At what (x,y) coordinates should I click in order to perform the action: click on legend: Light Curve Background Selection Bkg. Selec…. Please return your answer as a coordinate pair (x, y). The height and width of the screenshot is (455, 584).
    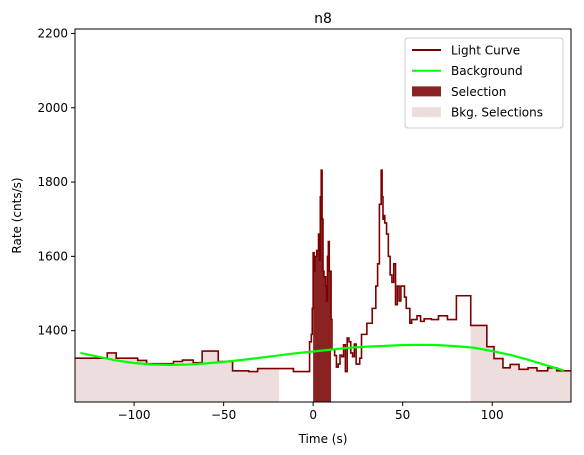
    Looking at the image, I should click on (484, 83).